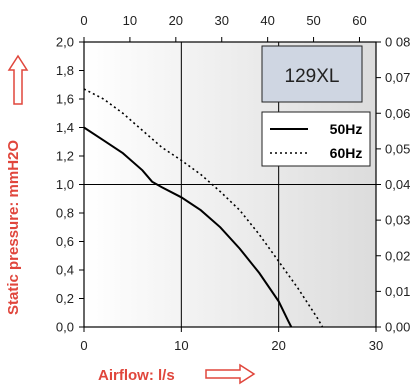 The image size is (414, 390). I want to click on top-axis-ticks: 0 10 20 30 40 50 60, so click(223, 27).